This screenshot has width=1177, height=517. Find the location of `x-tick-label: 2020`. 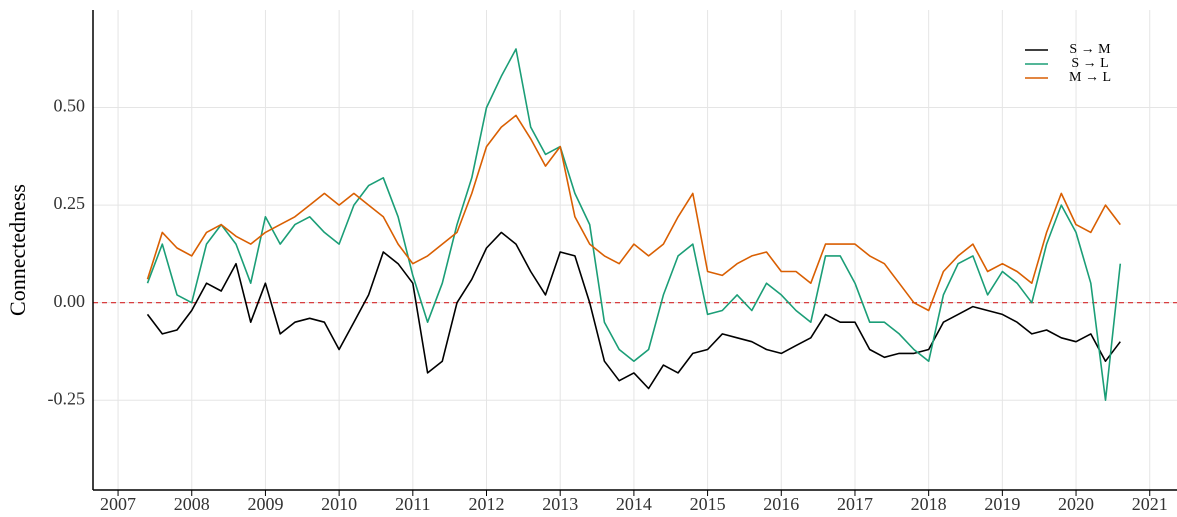

x-tick-label: 2020 is located at coordinates (1076, 504).